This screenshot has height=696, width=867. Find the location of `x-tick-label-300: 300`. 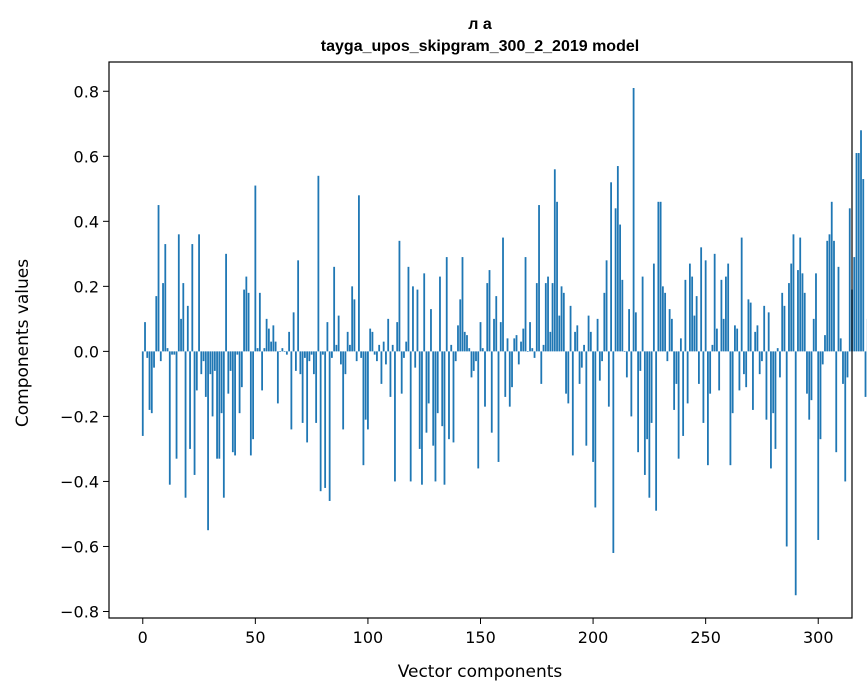

x-tick-label-300: 300 is located at coordinates (818, 637).